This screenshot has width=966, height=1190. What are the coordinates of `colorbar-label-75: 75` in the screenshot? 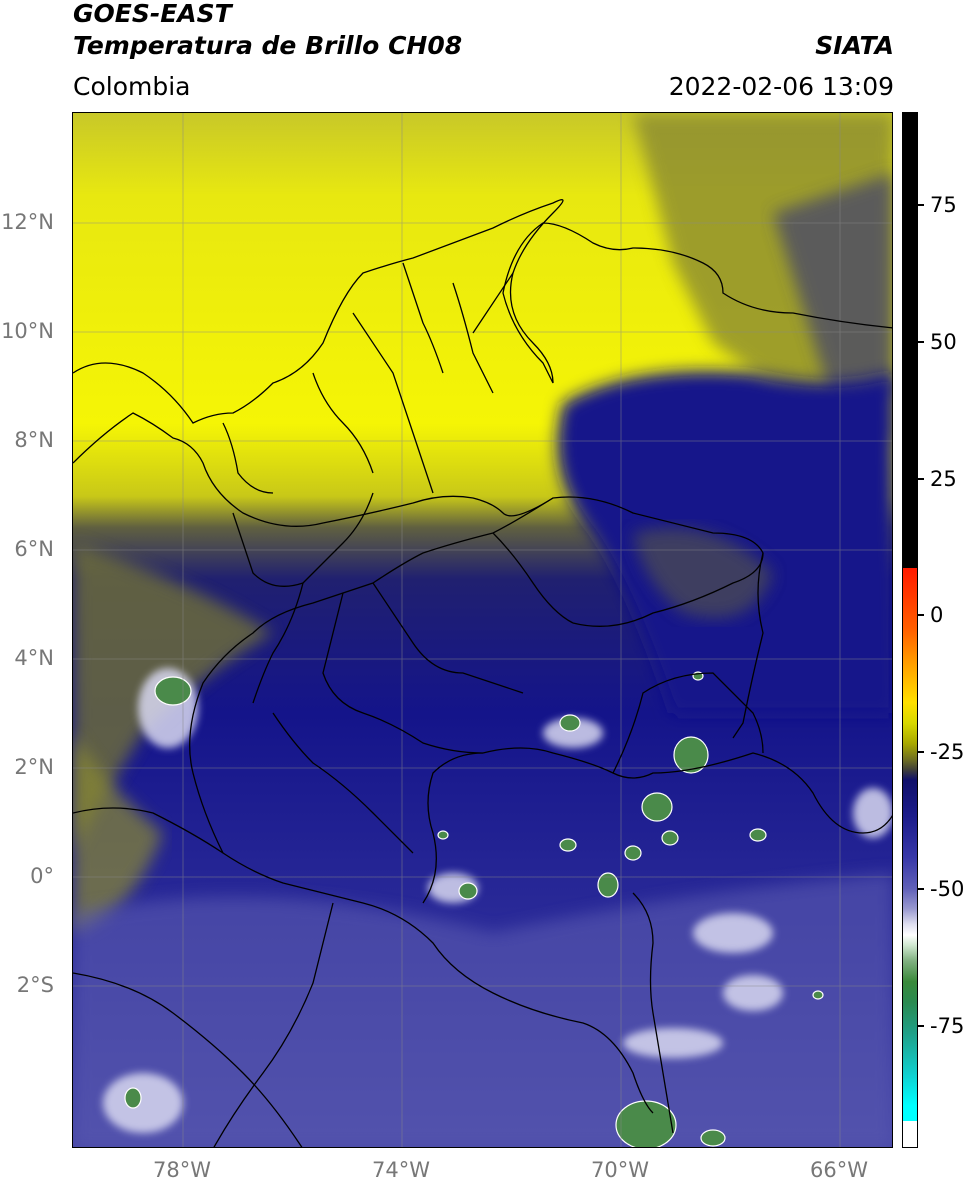 It's located at (943, 205).